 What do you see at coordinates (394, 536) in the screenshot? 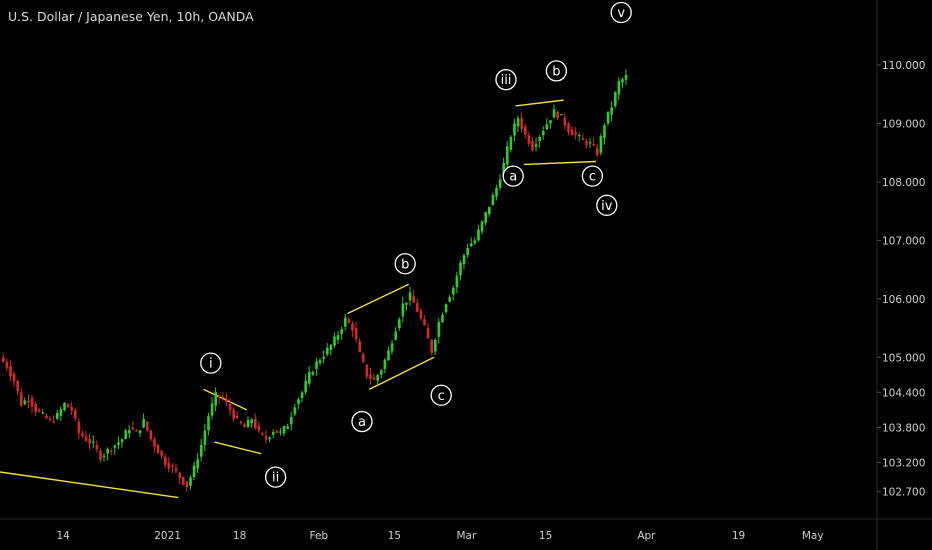
I see `x-tick-label: 15` at bounding box center [394, 536].